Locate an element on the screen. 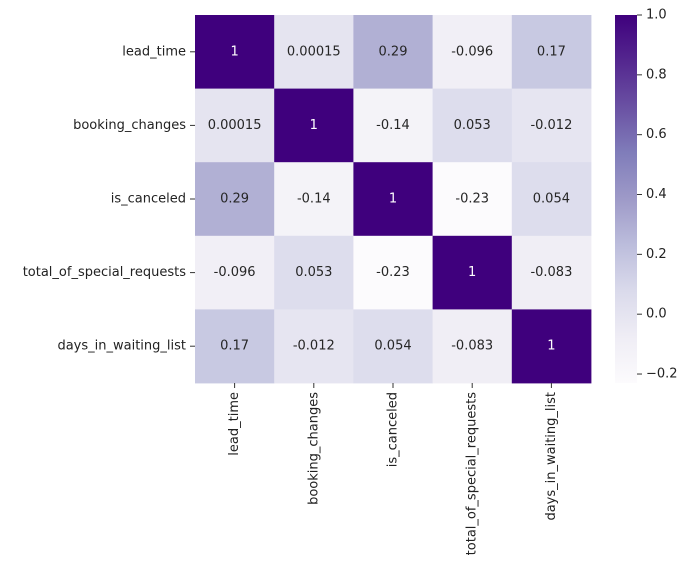  colorbar-tick-label: 1.0 is located at coordinates (656, 15).